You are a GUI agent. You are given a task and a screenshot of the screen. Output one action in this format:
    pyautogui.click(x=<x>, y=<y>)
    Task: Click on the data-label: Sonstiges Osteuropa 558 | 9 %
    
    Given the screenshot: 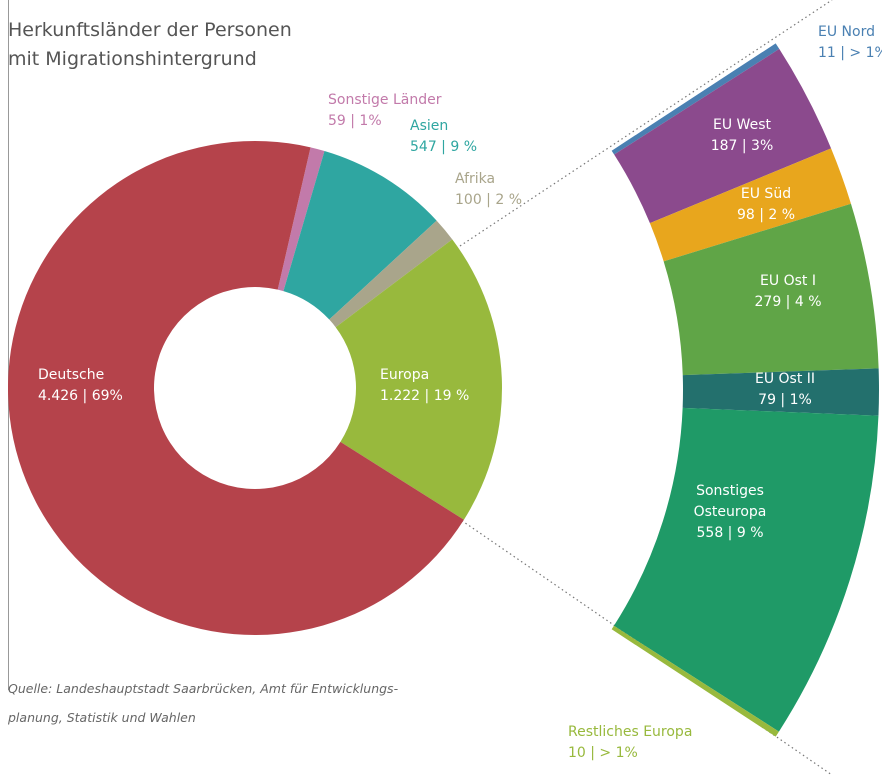 What is the action you would take?
    pyautogui.click(x=730, y=512)
    